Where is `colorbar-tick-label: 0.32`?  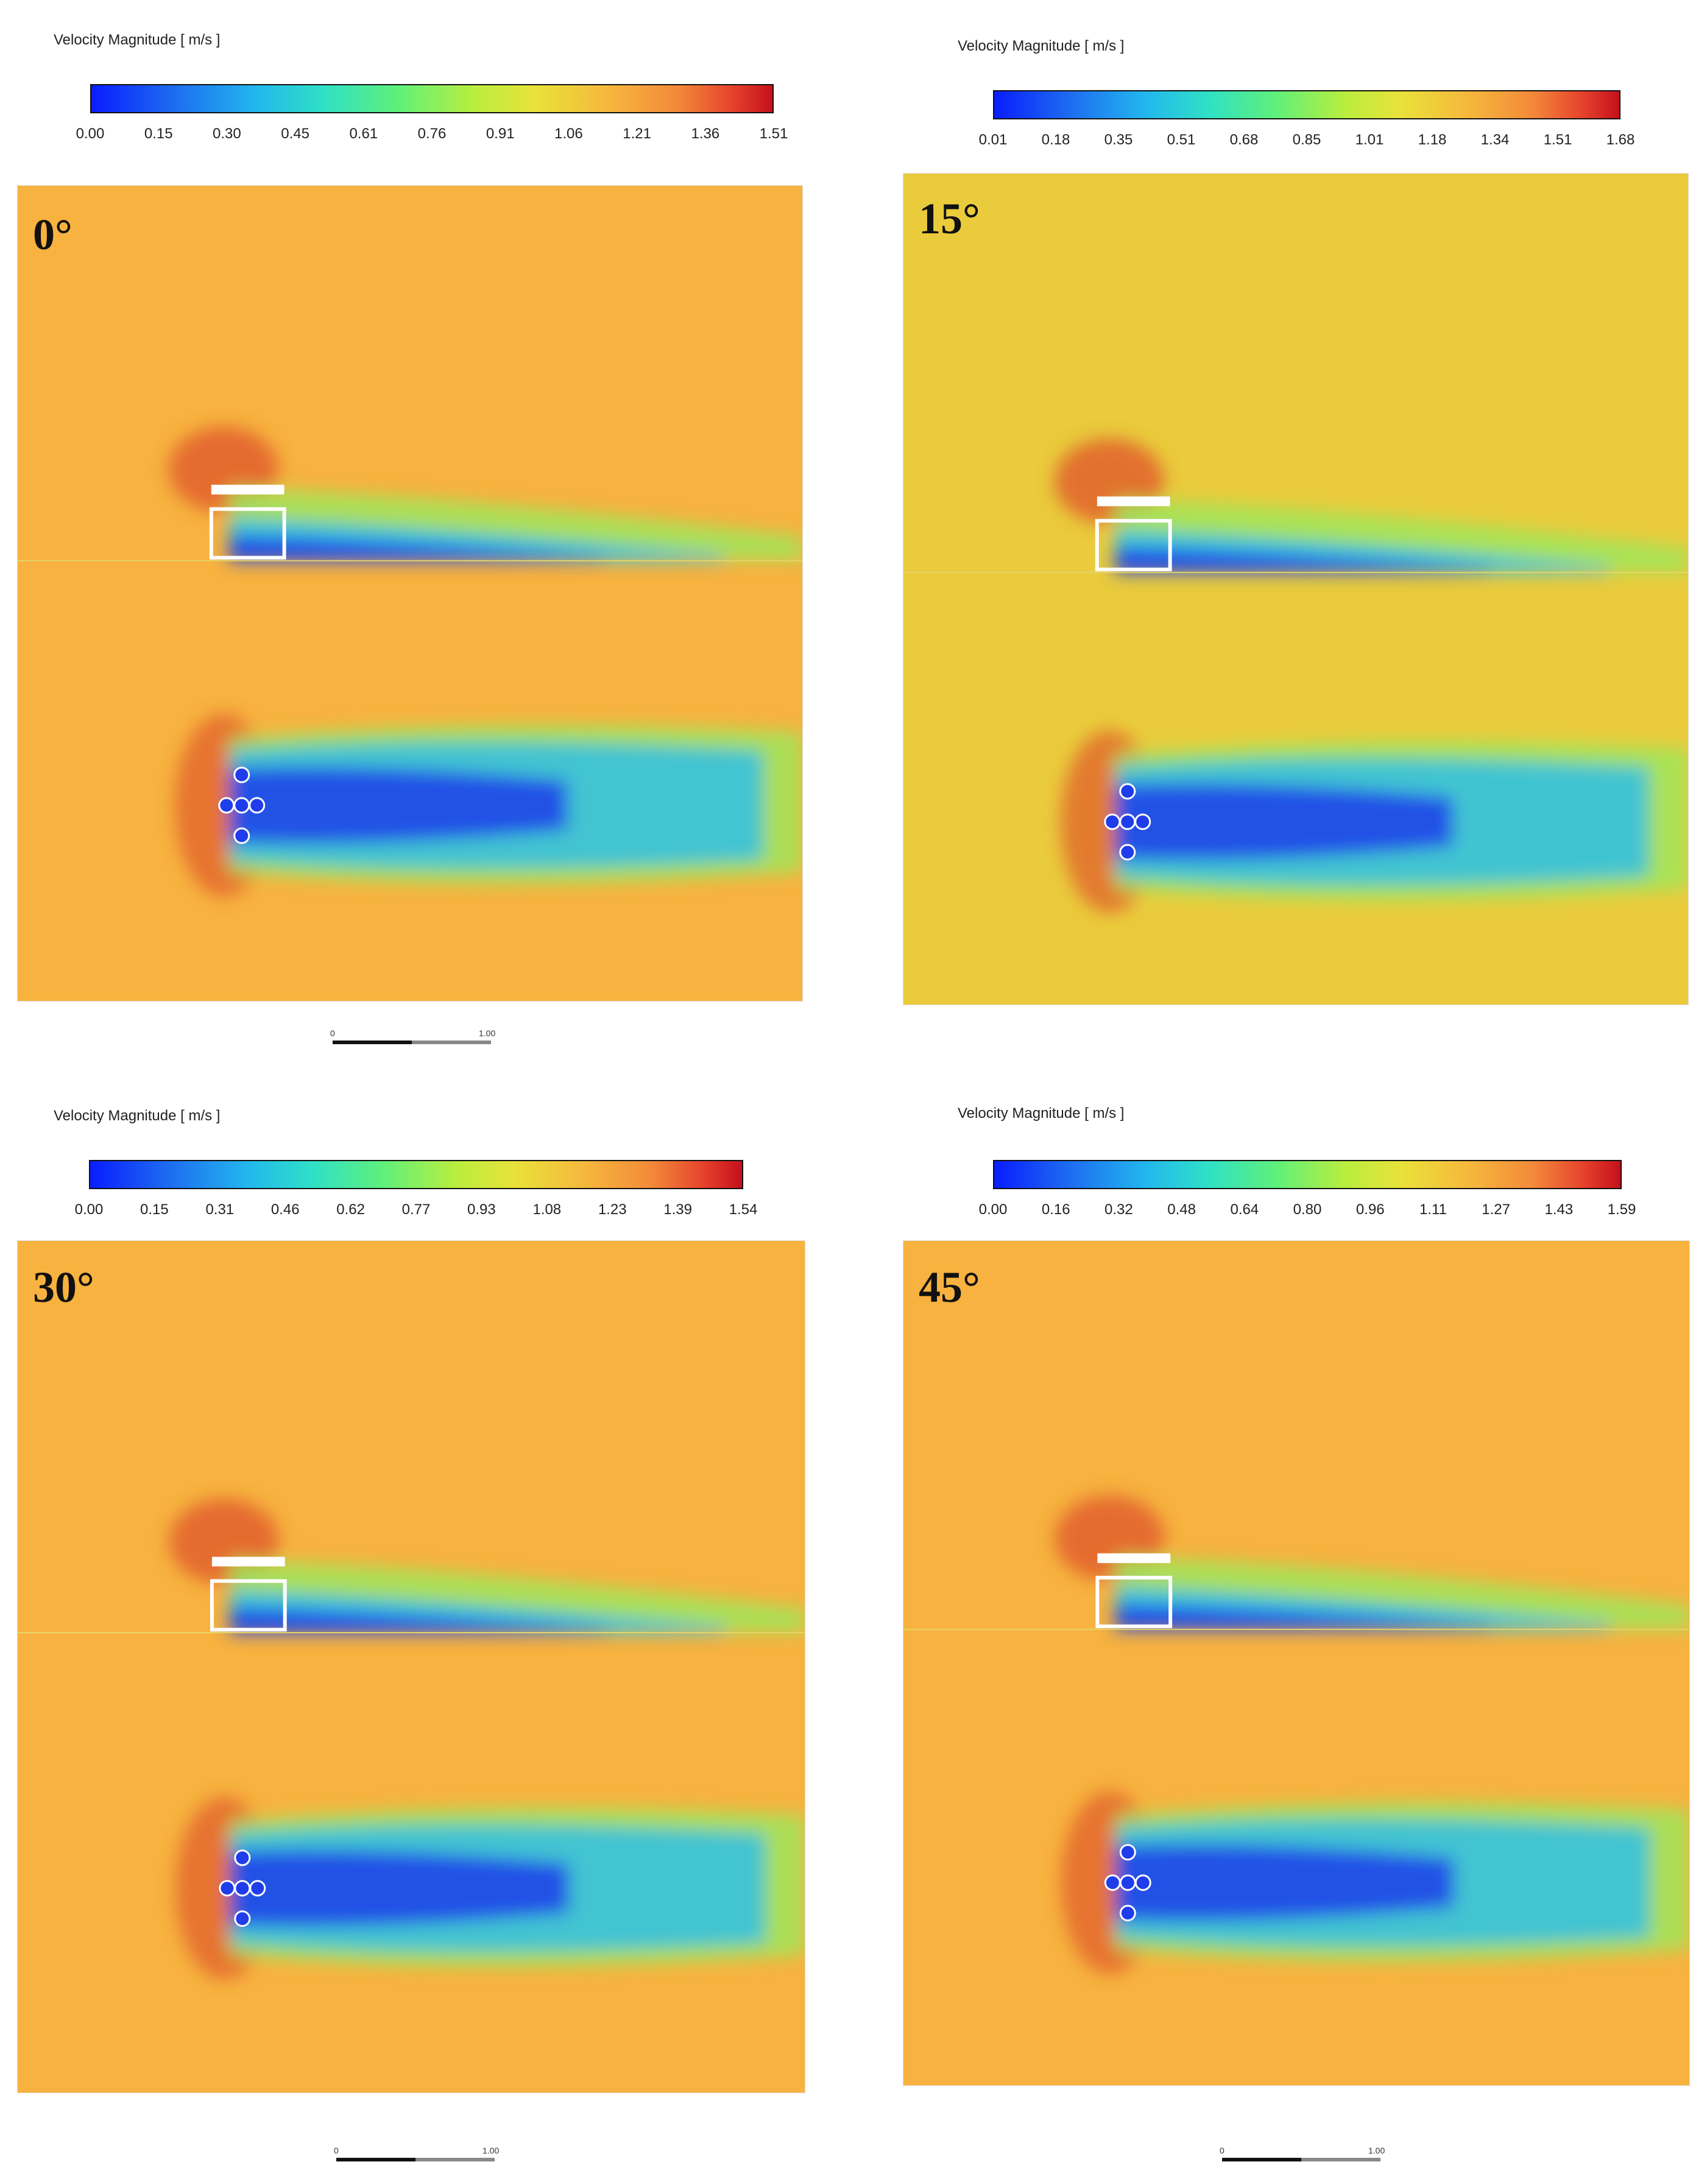 colorbar-tick-label: 0.32 is located at coordinates (1118, 1209).